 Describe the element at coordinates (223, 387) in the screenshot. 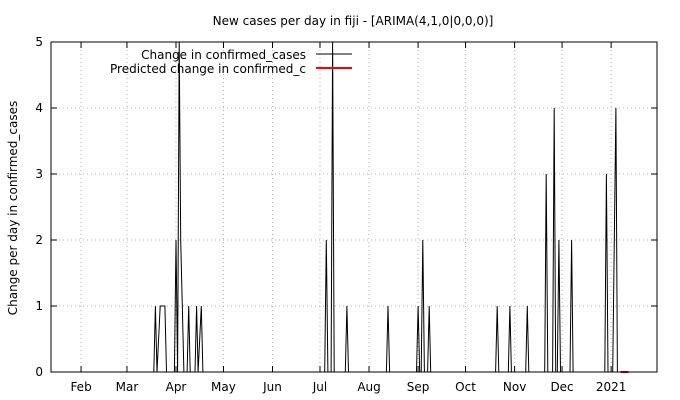

I see `x-tick-label-3: May` at that location.